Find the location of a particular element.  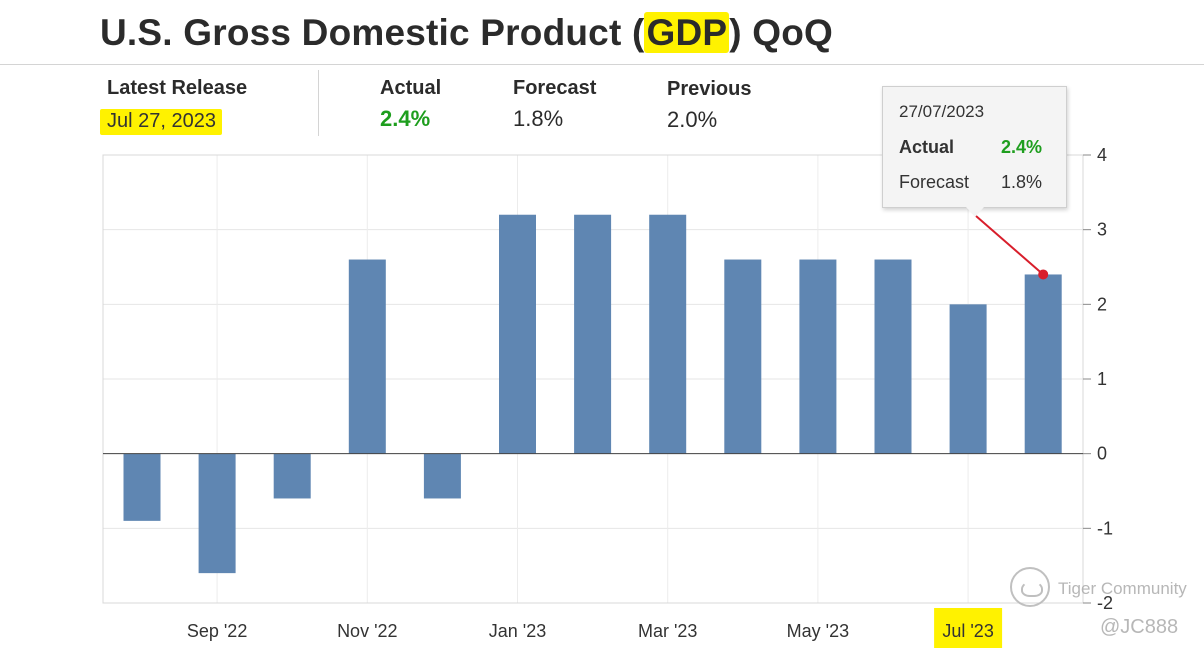

x-tick-label: Jul '23 is located at coordinates (967, 631).